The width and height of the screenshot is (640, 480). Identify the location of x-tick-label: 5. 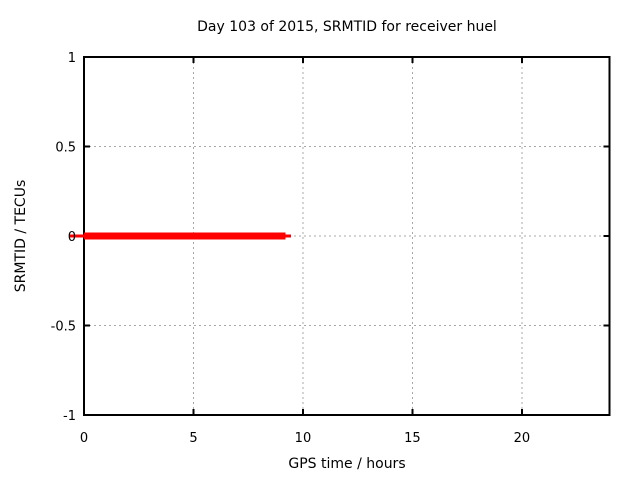
(193, 438).